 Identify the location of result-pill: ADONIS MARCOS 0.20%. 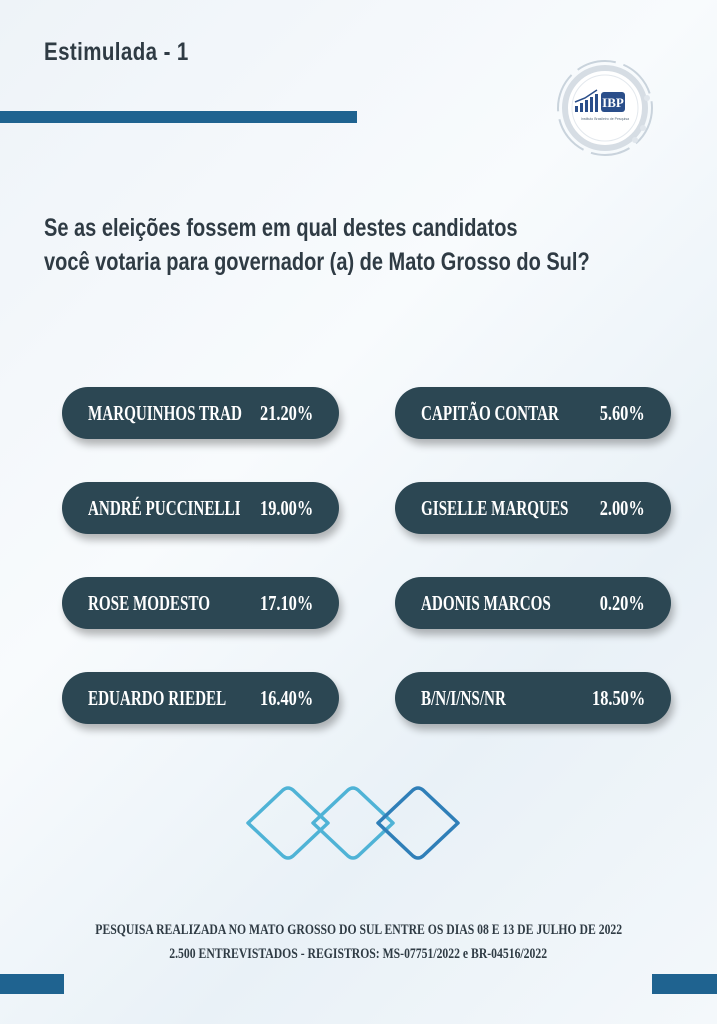
(533, 603).